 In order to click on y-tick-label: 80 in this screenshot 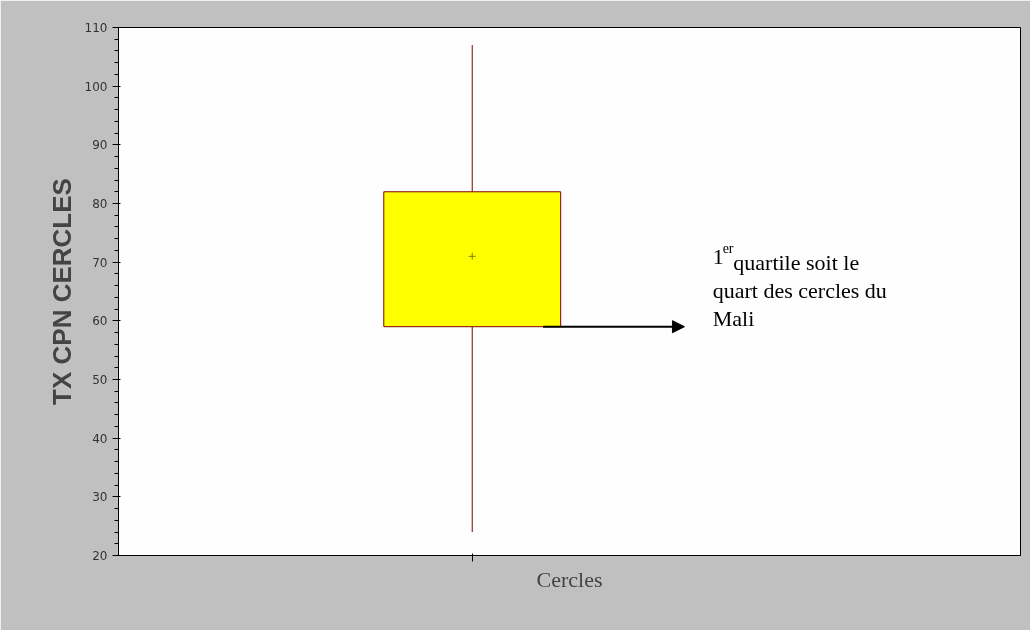, I will do `click(100, 204)`.